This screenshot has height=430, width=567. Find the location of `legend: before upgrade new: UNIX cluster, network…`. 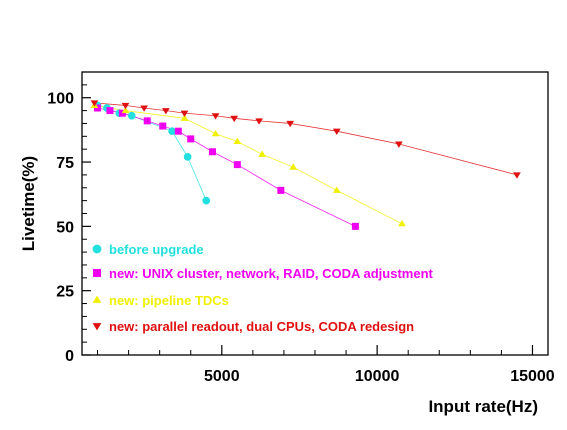

legend: before upgrade new: UNIX cluster, network… is located at coordinates (263, 288).